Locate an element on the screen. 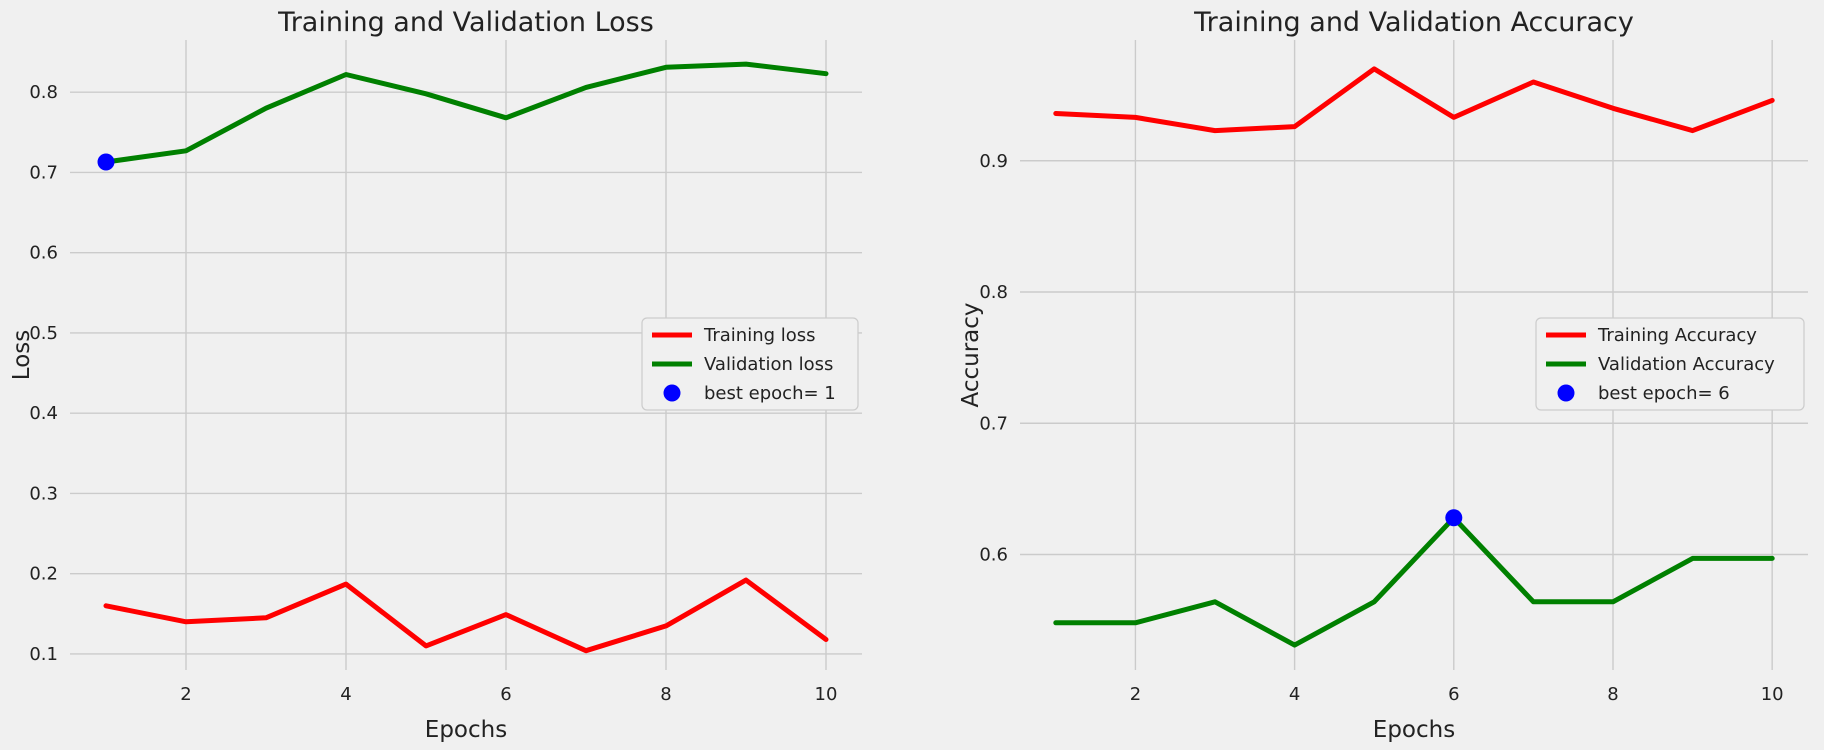 This screenshot has width=1824, height=750. legend-label: Validation Accuracy is located at coordinates (1686, 364).